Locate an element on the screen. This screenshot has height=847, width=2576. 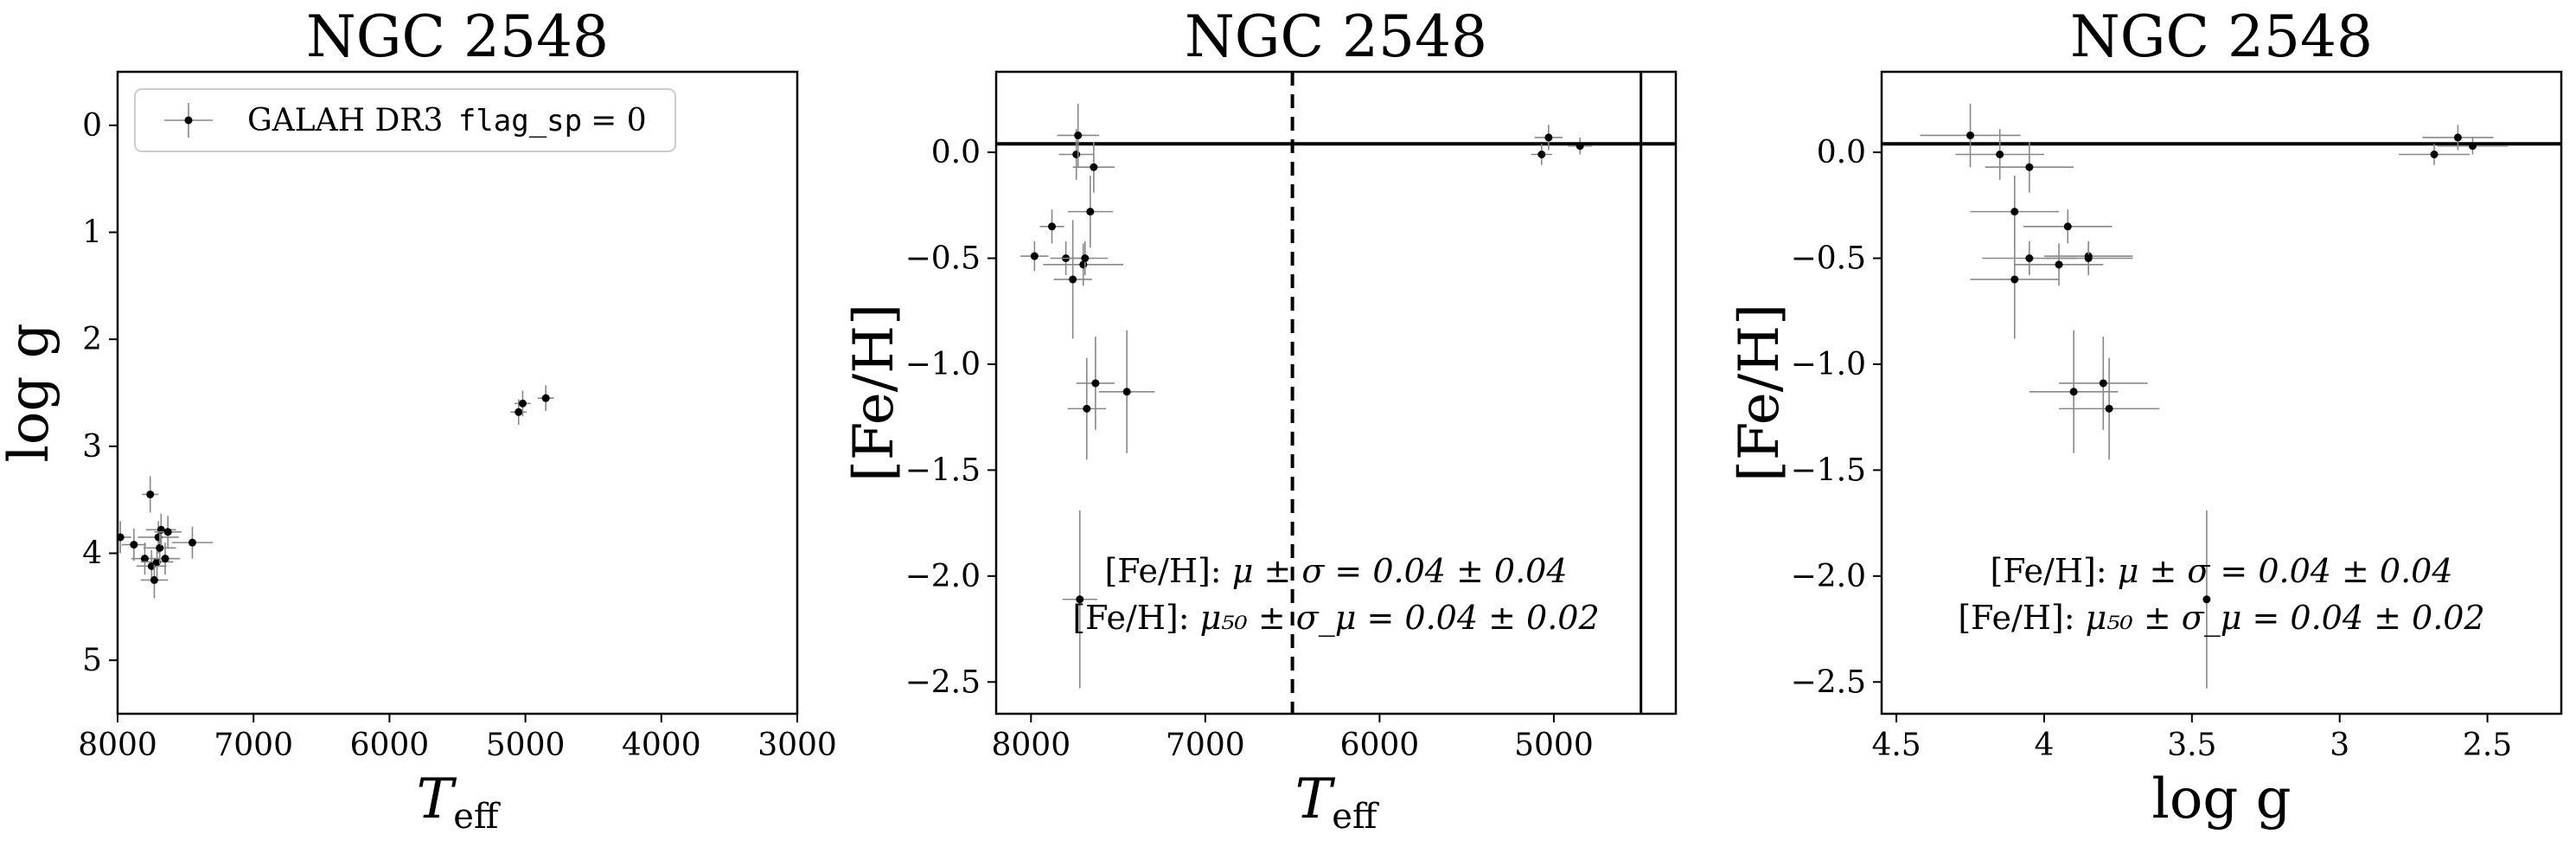
y-tick-label: 4 is located at coordinates (92, 554).